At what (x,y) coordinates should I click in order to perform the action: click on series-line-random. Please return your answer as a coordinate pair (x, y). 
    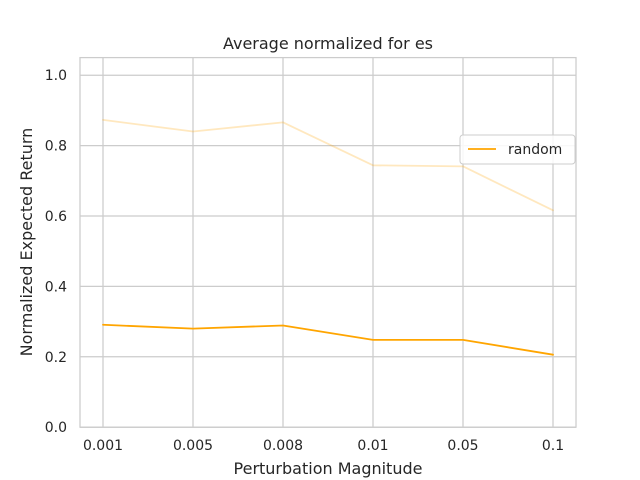
    Looking at the image, I should click on (328, 339).